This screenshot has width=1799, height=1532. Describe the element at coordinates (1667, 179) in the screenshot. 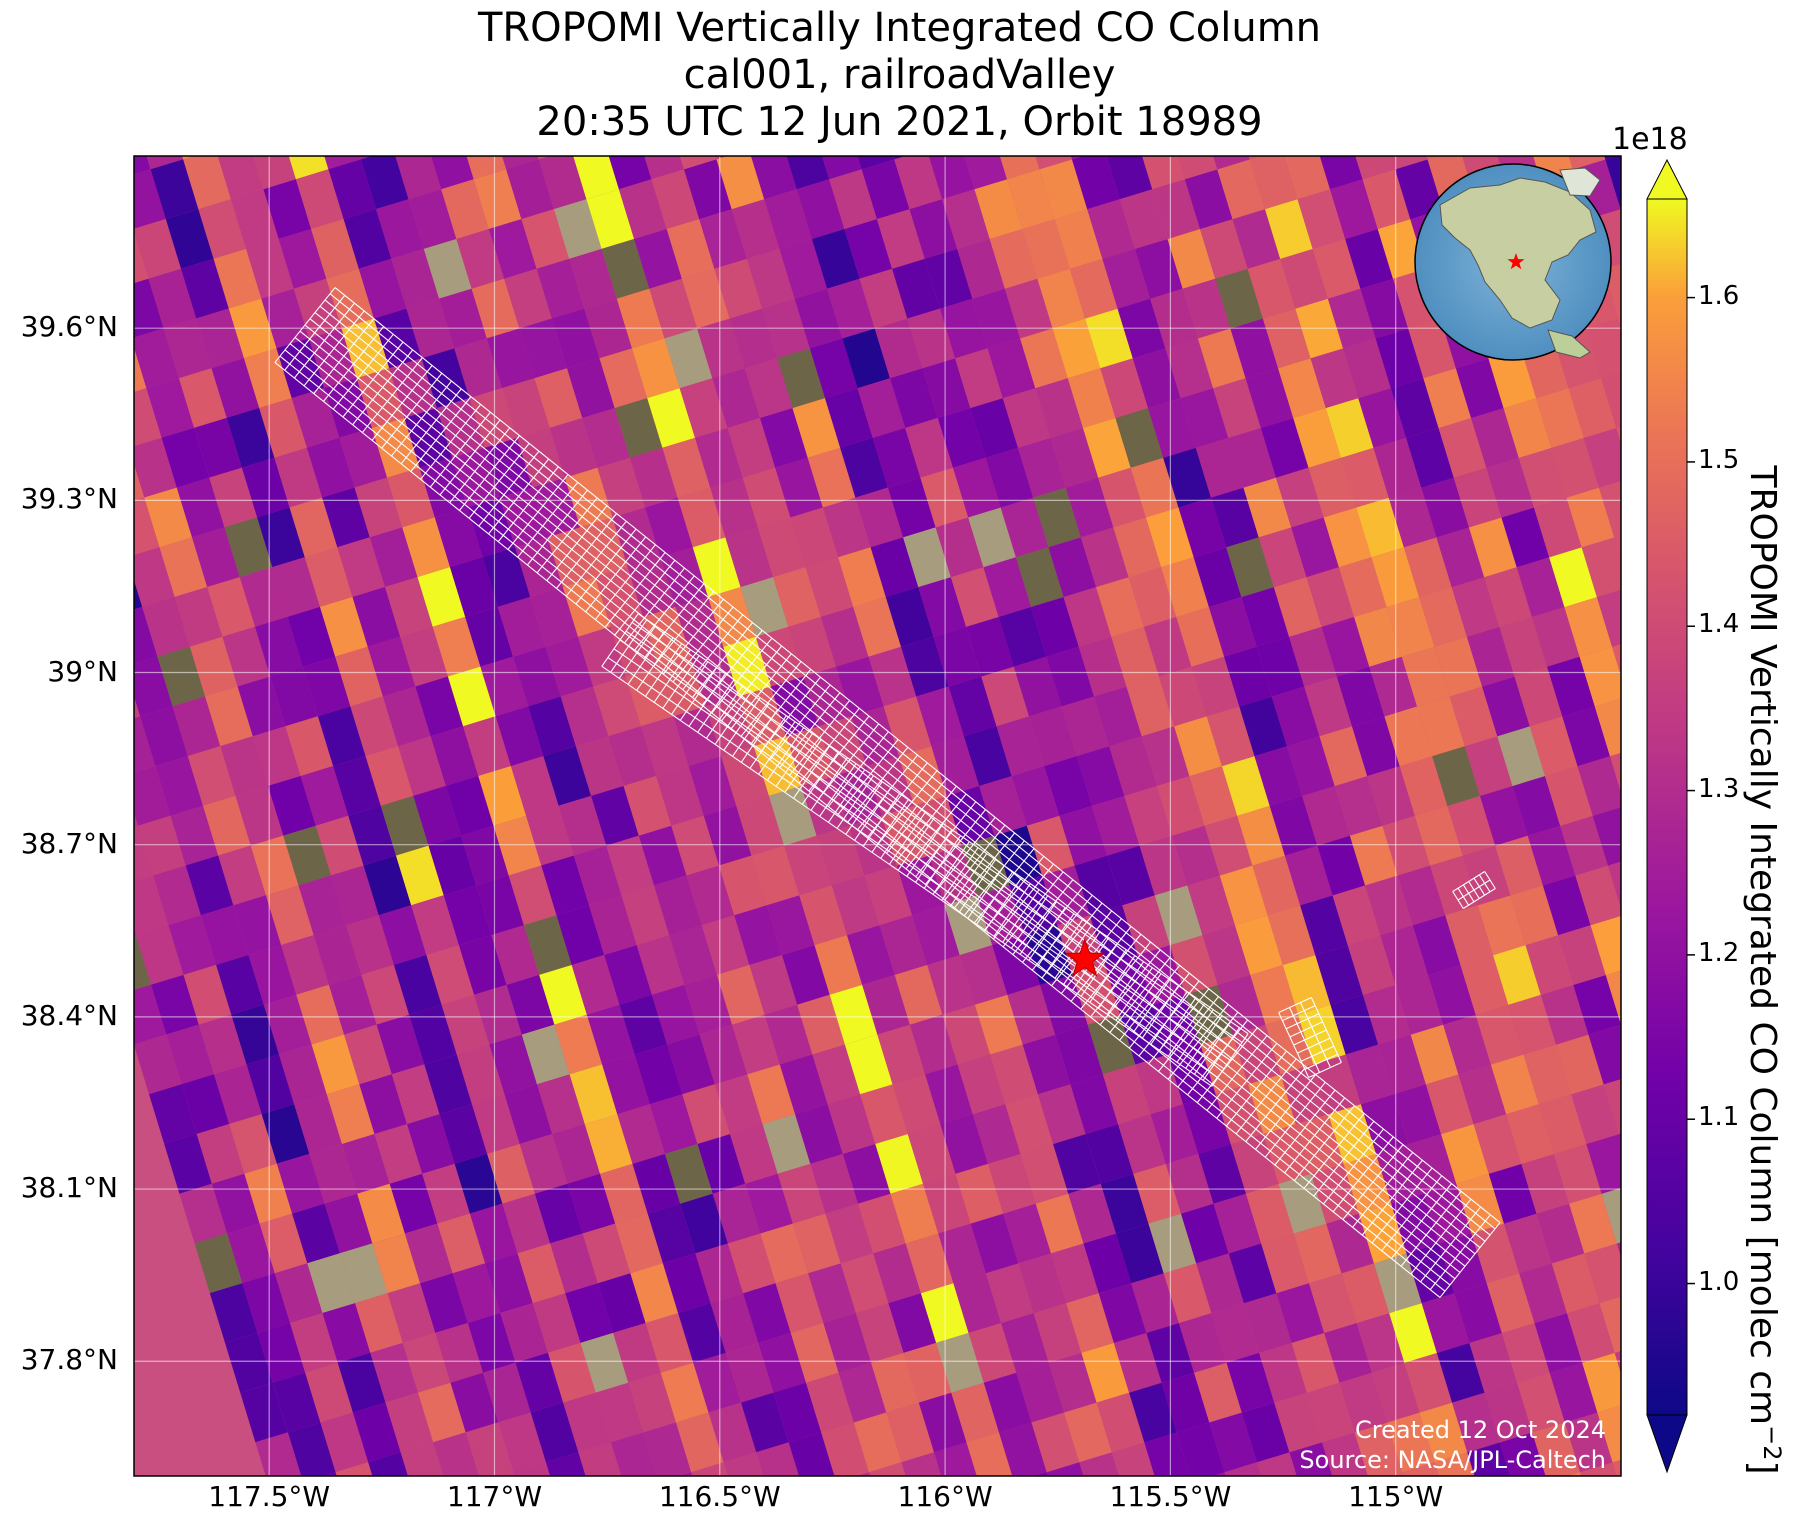

I see `colorbar-max-extend` at that location.